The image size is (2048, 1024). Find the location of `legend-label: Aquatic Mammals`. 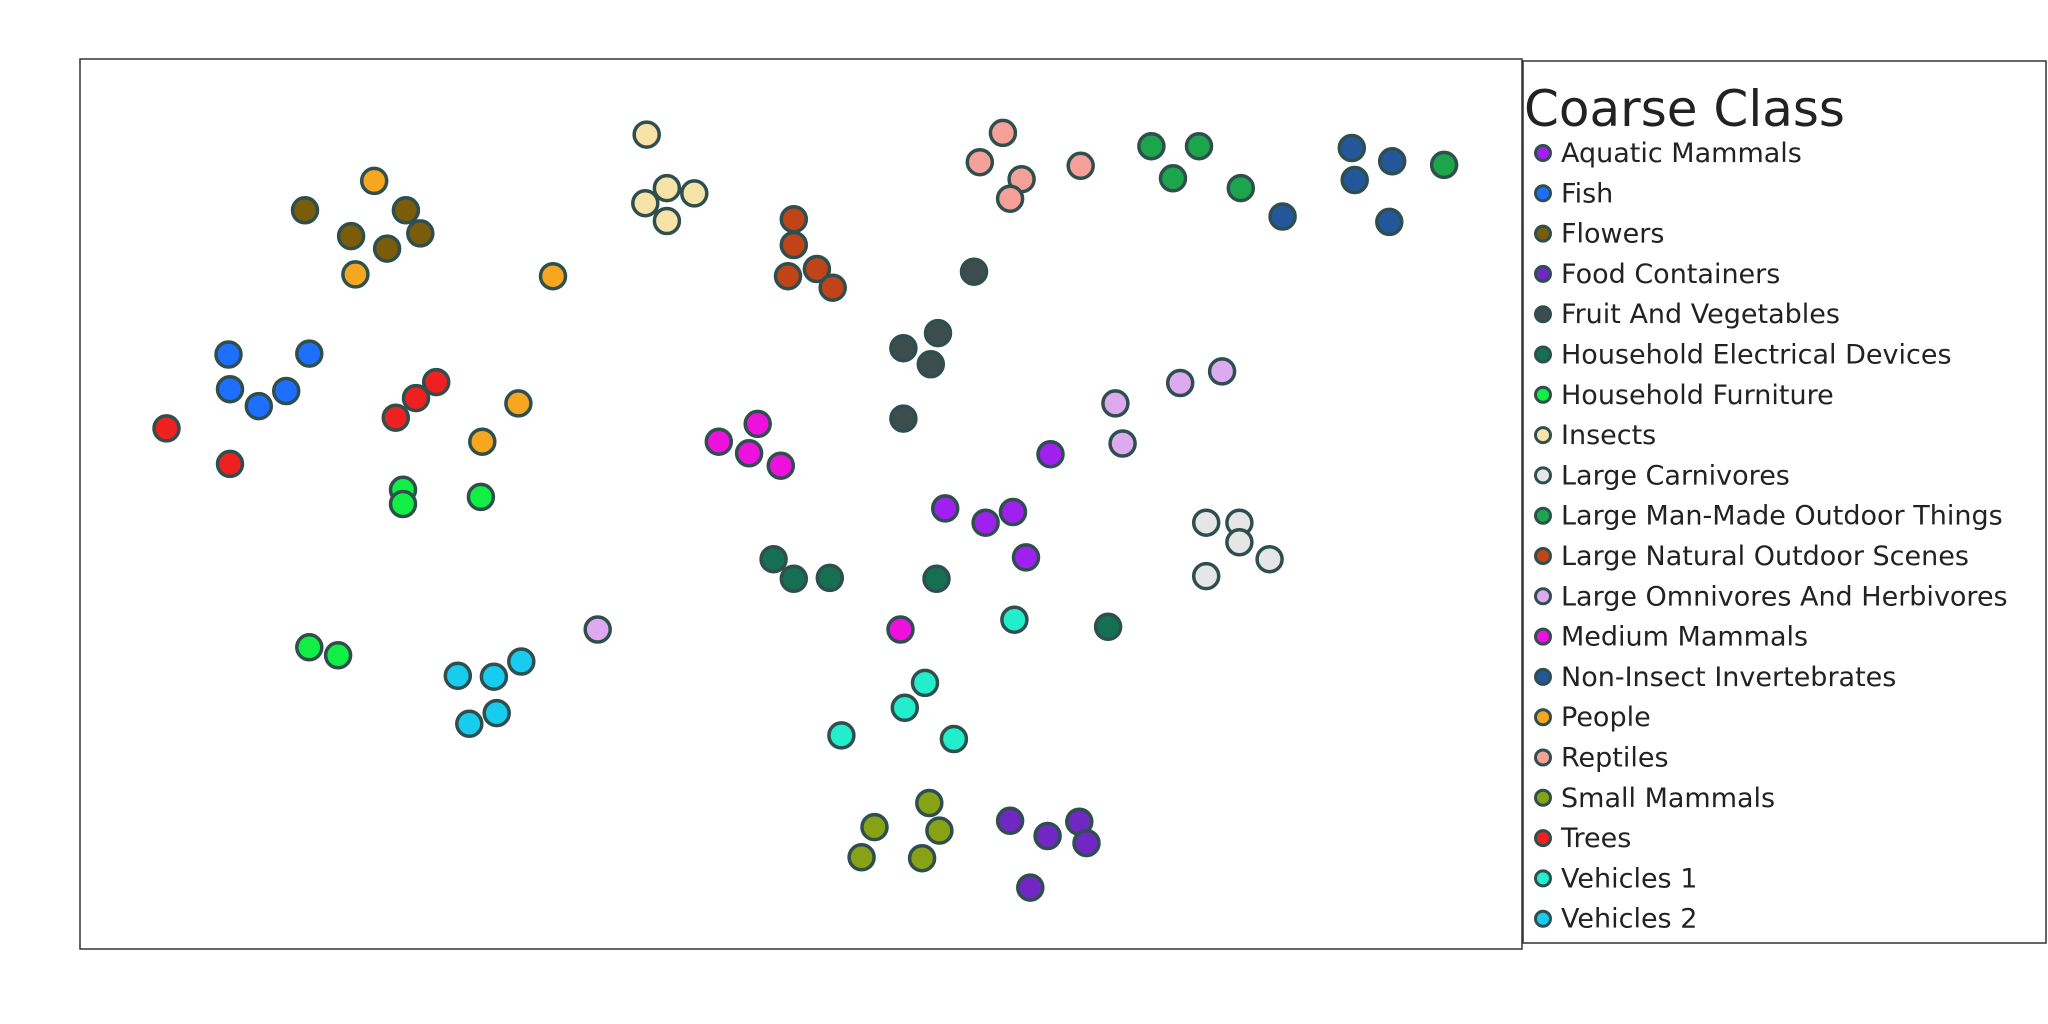

legend-label: Aquatic Mammals is located at coordinates (1681, 153).